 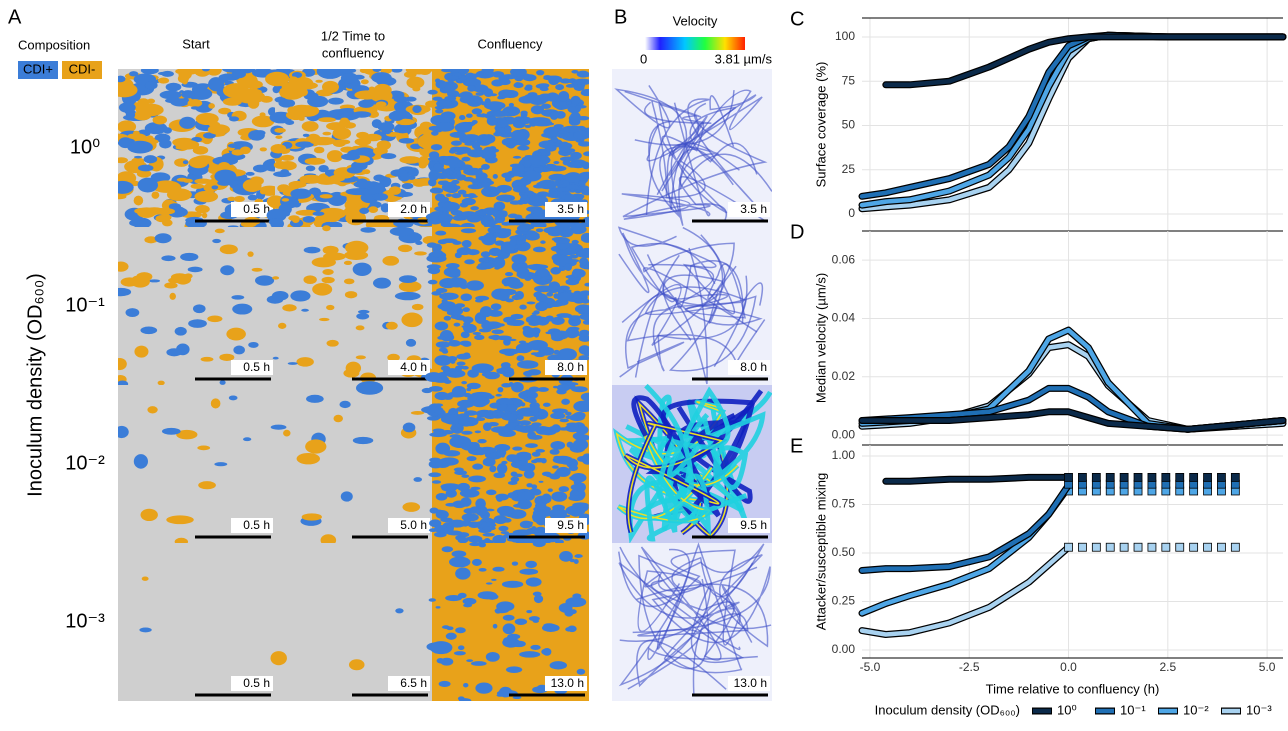 What do you see at coordinates (38, 70) in the screenshot?
I see `legend-swatch` at bounding box center [38, 70].